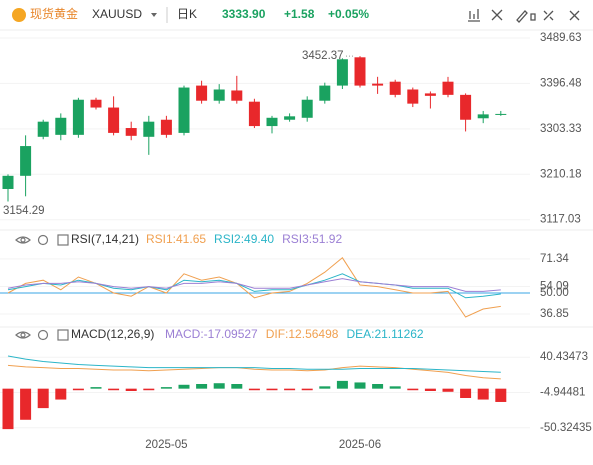 The image size is (593, 465). Describe the element at coordinates (548, 15) in the screenshot. I see `zoom-icon` at that location.